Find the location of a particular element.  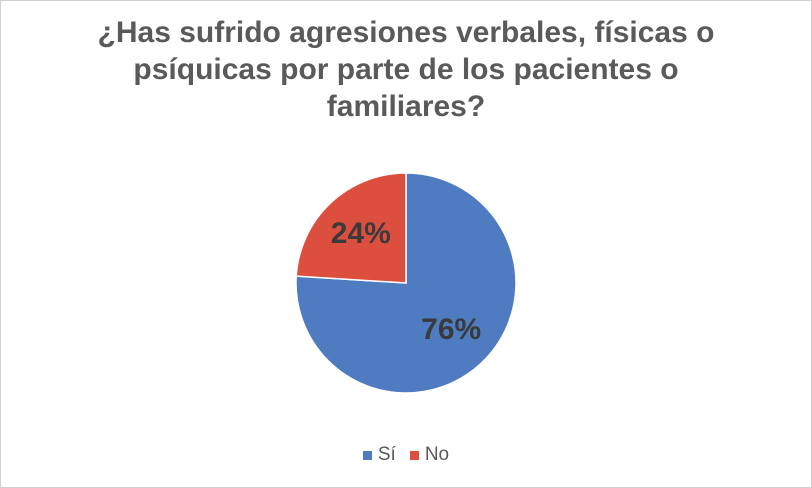

legend-item: Sí is located at coordinates (379, 455).